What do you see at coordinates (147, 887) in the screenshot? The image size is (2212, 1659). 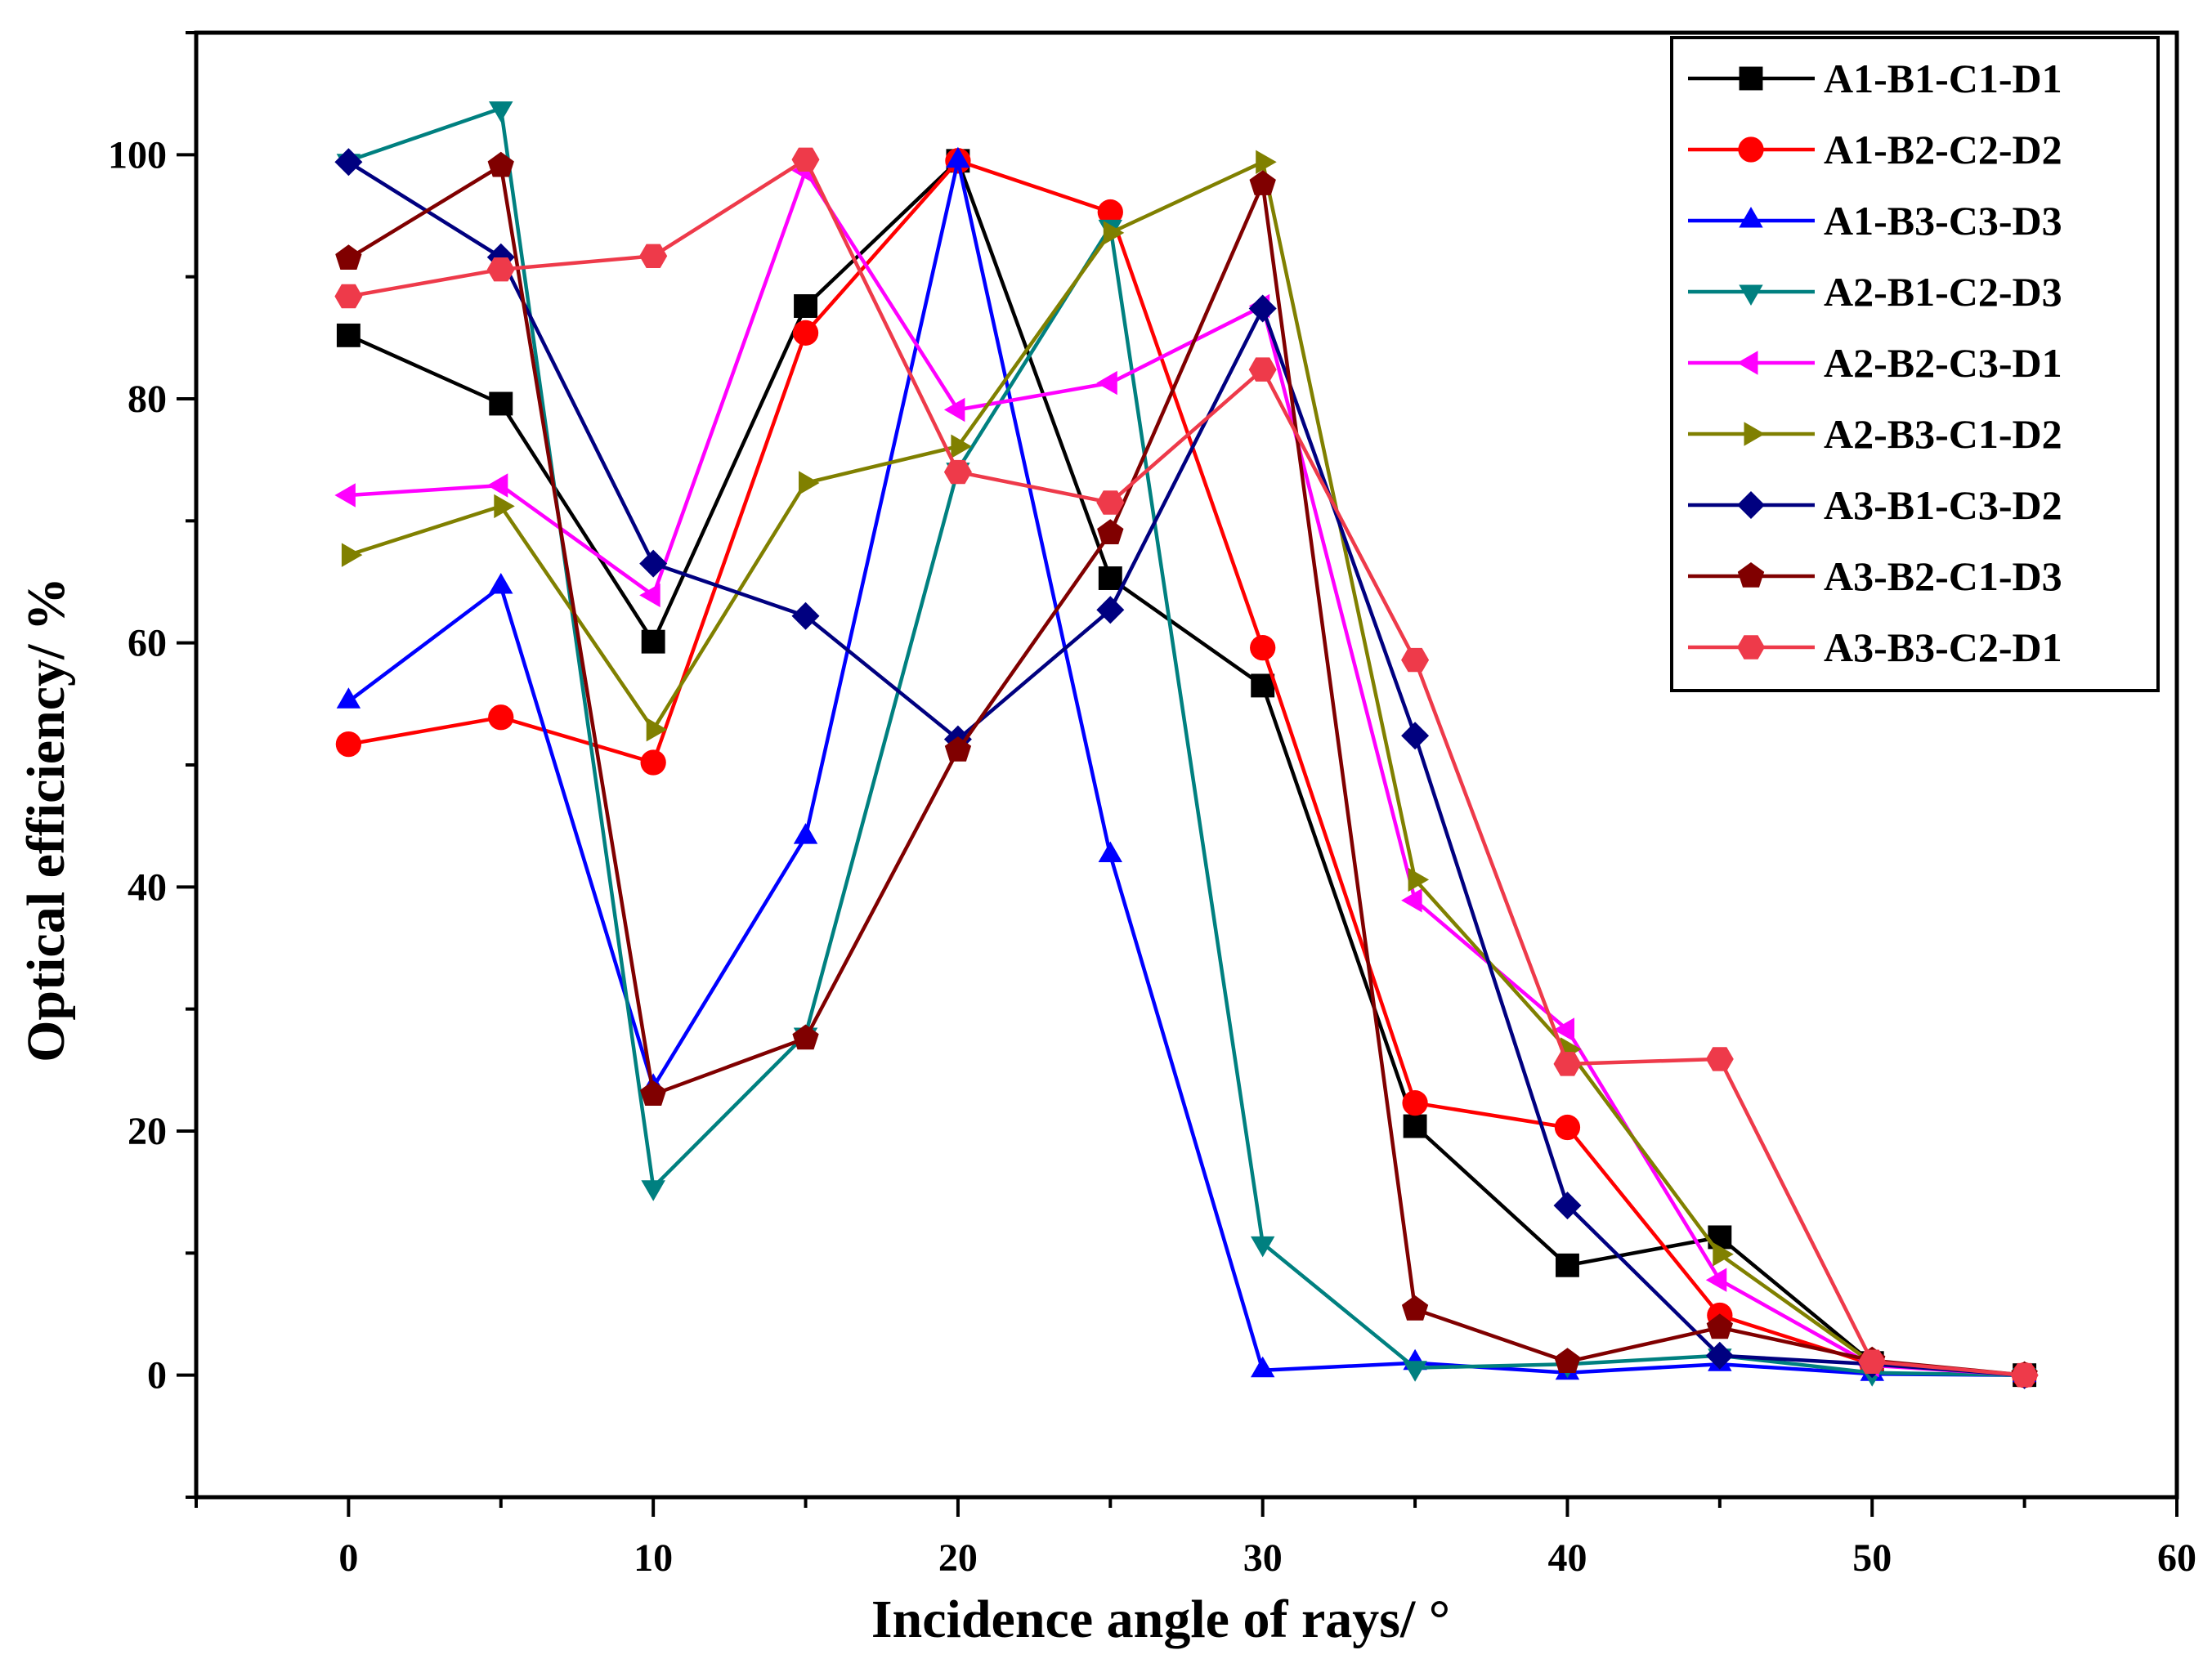 I see `y-tick-label: 40` at bounding box center [147, 887].